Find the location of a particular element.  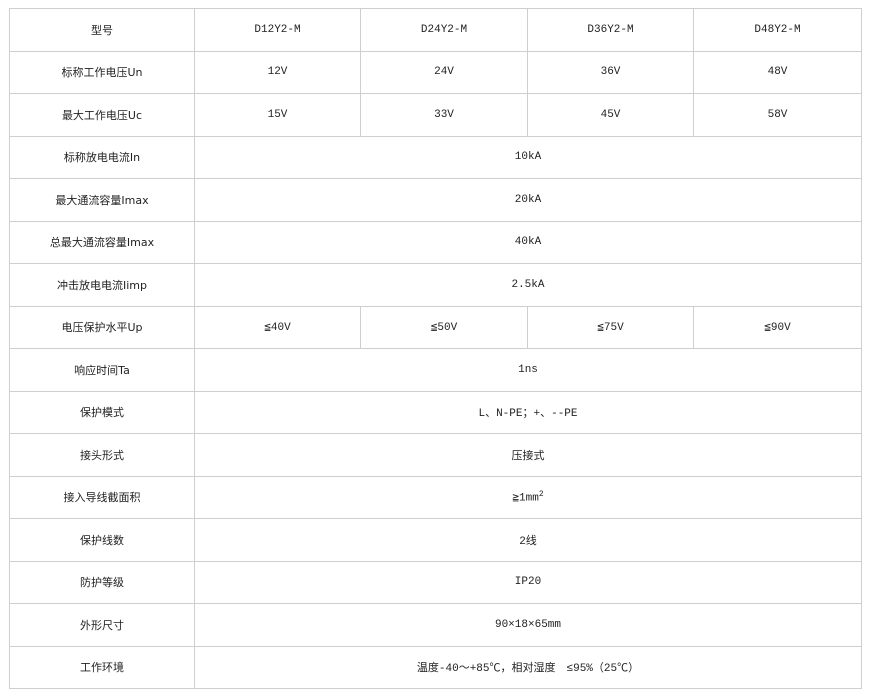

table-row: 标称放电电流In 10kA is located at coordinates (435, 157).